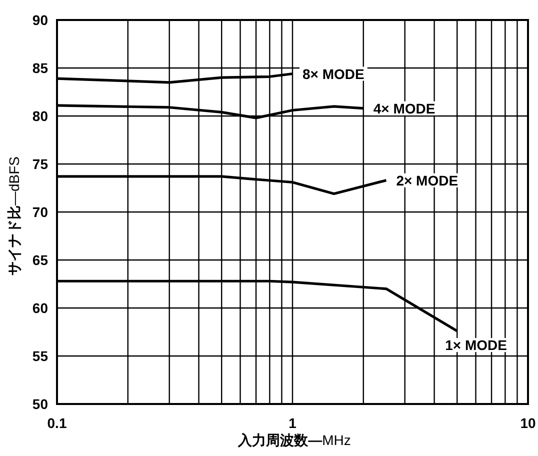 The width and height of the screenshot is (538, 456). I want to click on x-tick-label: 10, so click(528, 423).